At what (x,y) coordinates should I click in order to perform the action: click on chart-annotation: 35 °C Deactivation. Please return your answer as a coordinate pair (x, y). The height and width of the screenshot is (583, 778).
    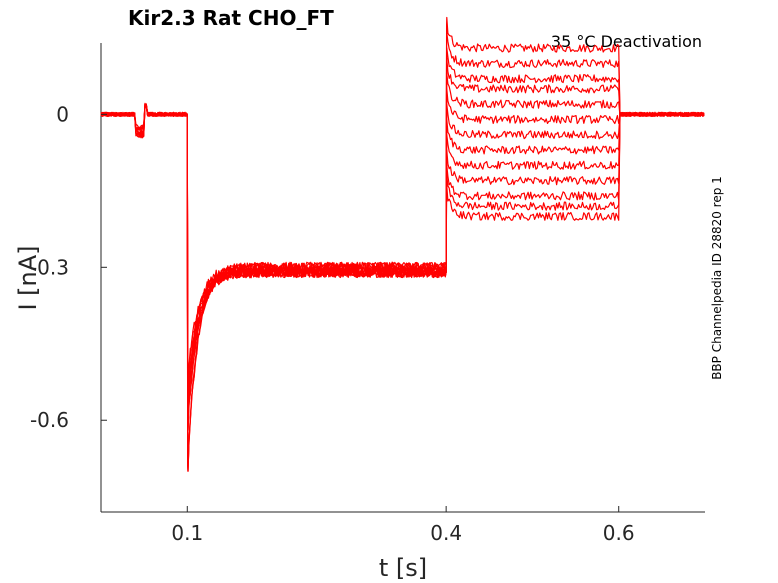
    Looking at the image, I should click on (626, 41).